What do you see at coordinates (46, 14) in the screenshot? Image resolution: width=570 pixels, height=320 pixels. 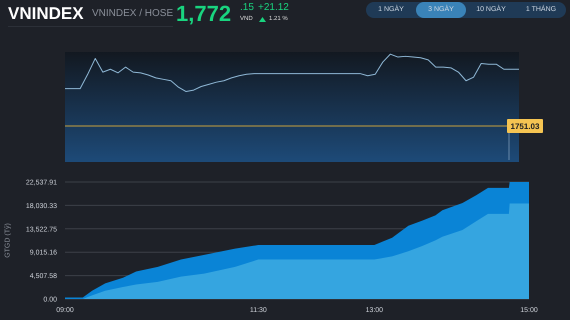 I see `text: VNINDEX` at bounding box center [46, 14].